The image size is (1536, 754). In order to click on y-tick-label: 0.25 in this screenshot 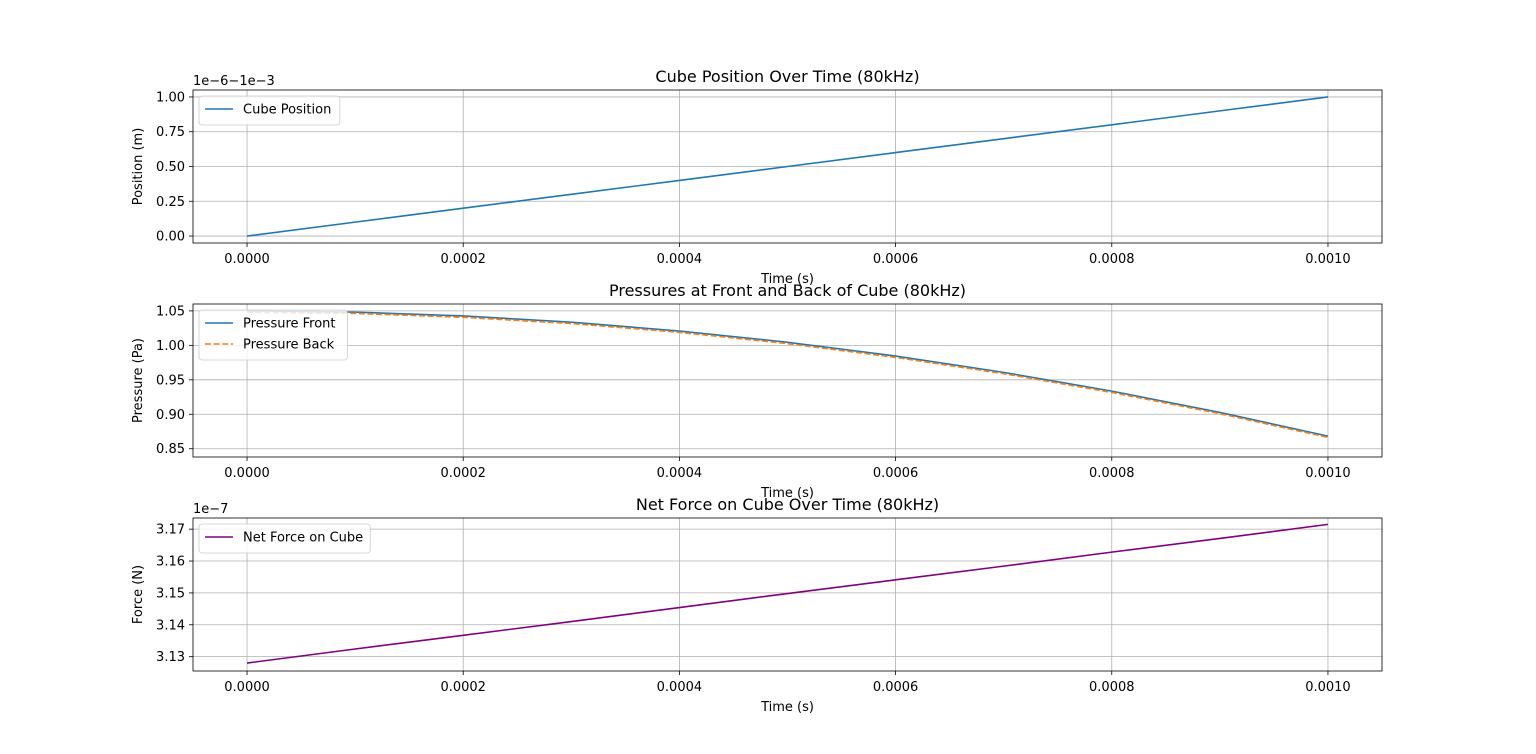, I will do `click(170, 202)`.